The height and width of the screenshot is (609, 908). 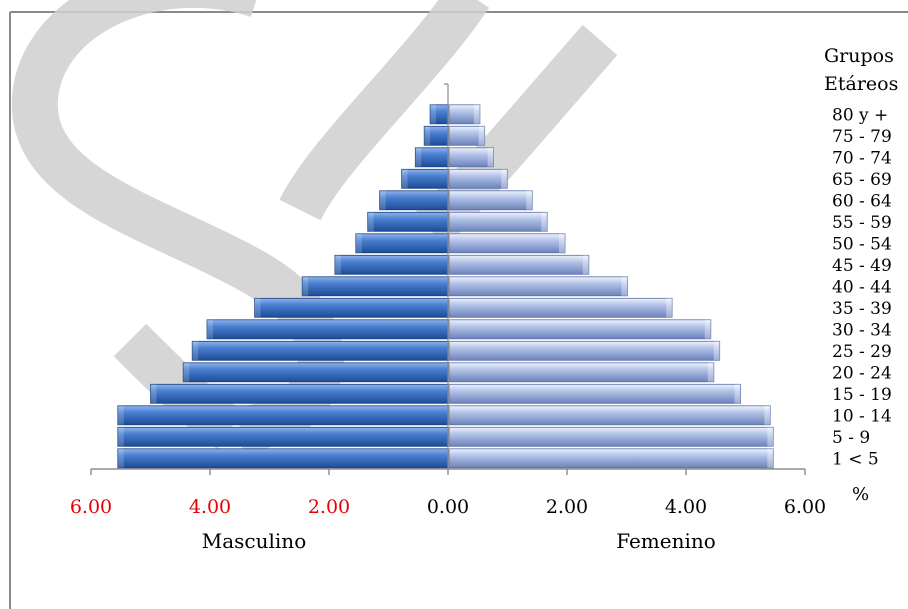 What do you see at coordinates (862, 309) in the screenshot?
I see `age-group-label-8: 35 - 39` at bounding box center [862, 309].